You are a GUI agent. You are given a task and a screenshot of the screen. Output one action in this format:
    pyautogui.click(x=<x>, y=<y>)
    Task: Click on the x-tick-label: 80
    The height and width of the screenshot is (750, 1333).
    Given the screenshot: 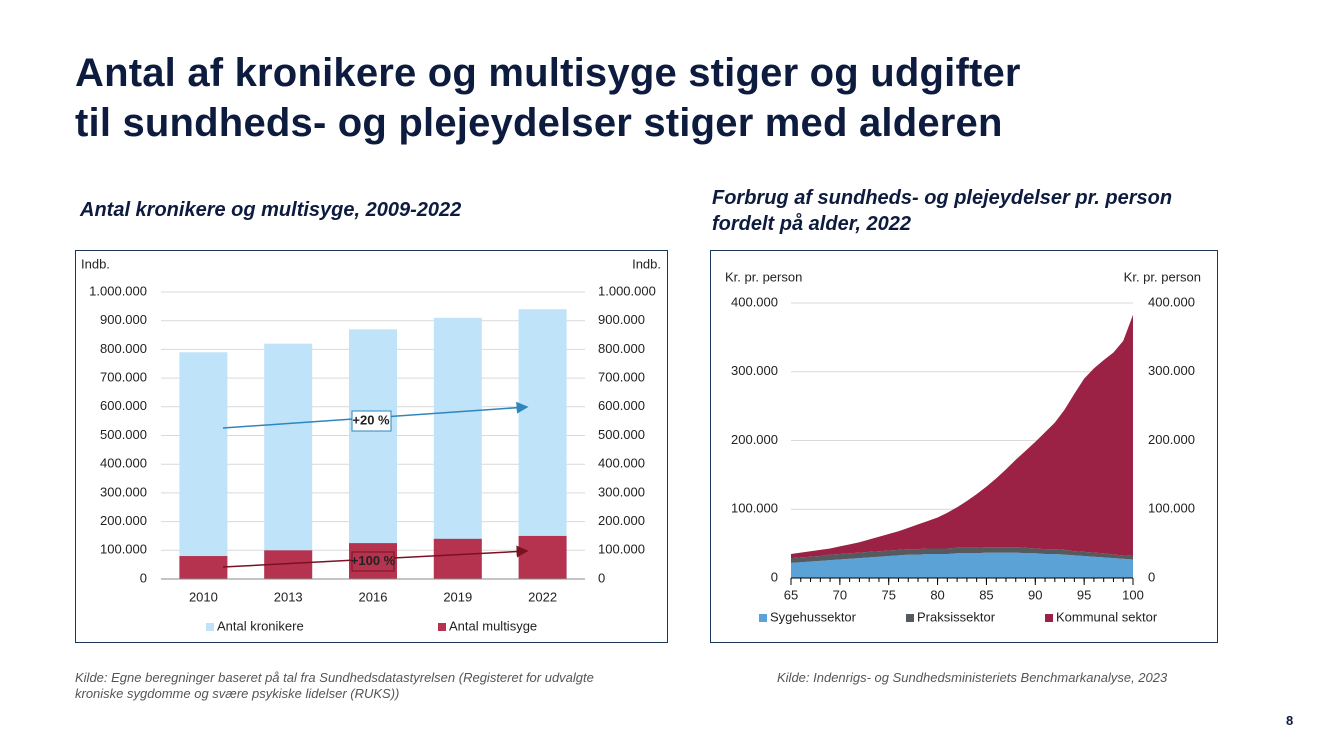 What is the action you would take?
    pyautogui.click(x=937, y=594)
    